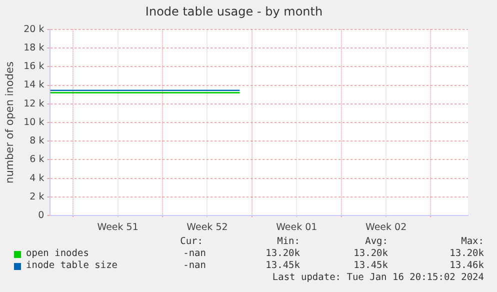 The image size is (497, 292). What do you see at coordinates (467, 265) in the screenshot?
I see `text: 13.46k` at bounding box center [467, 265].